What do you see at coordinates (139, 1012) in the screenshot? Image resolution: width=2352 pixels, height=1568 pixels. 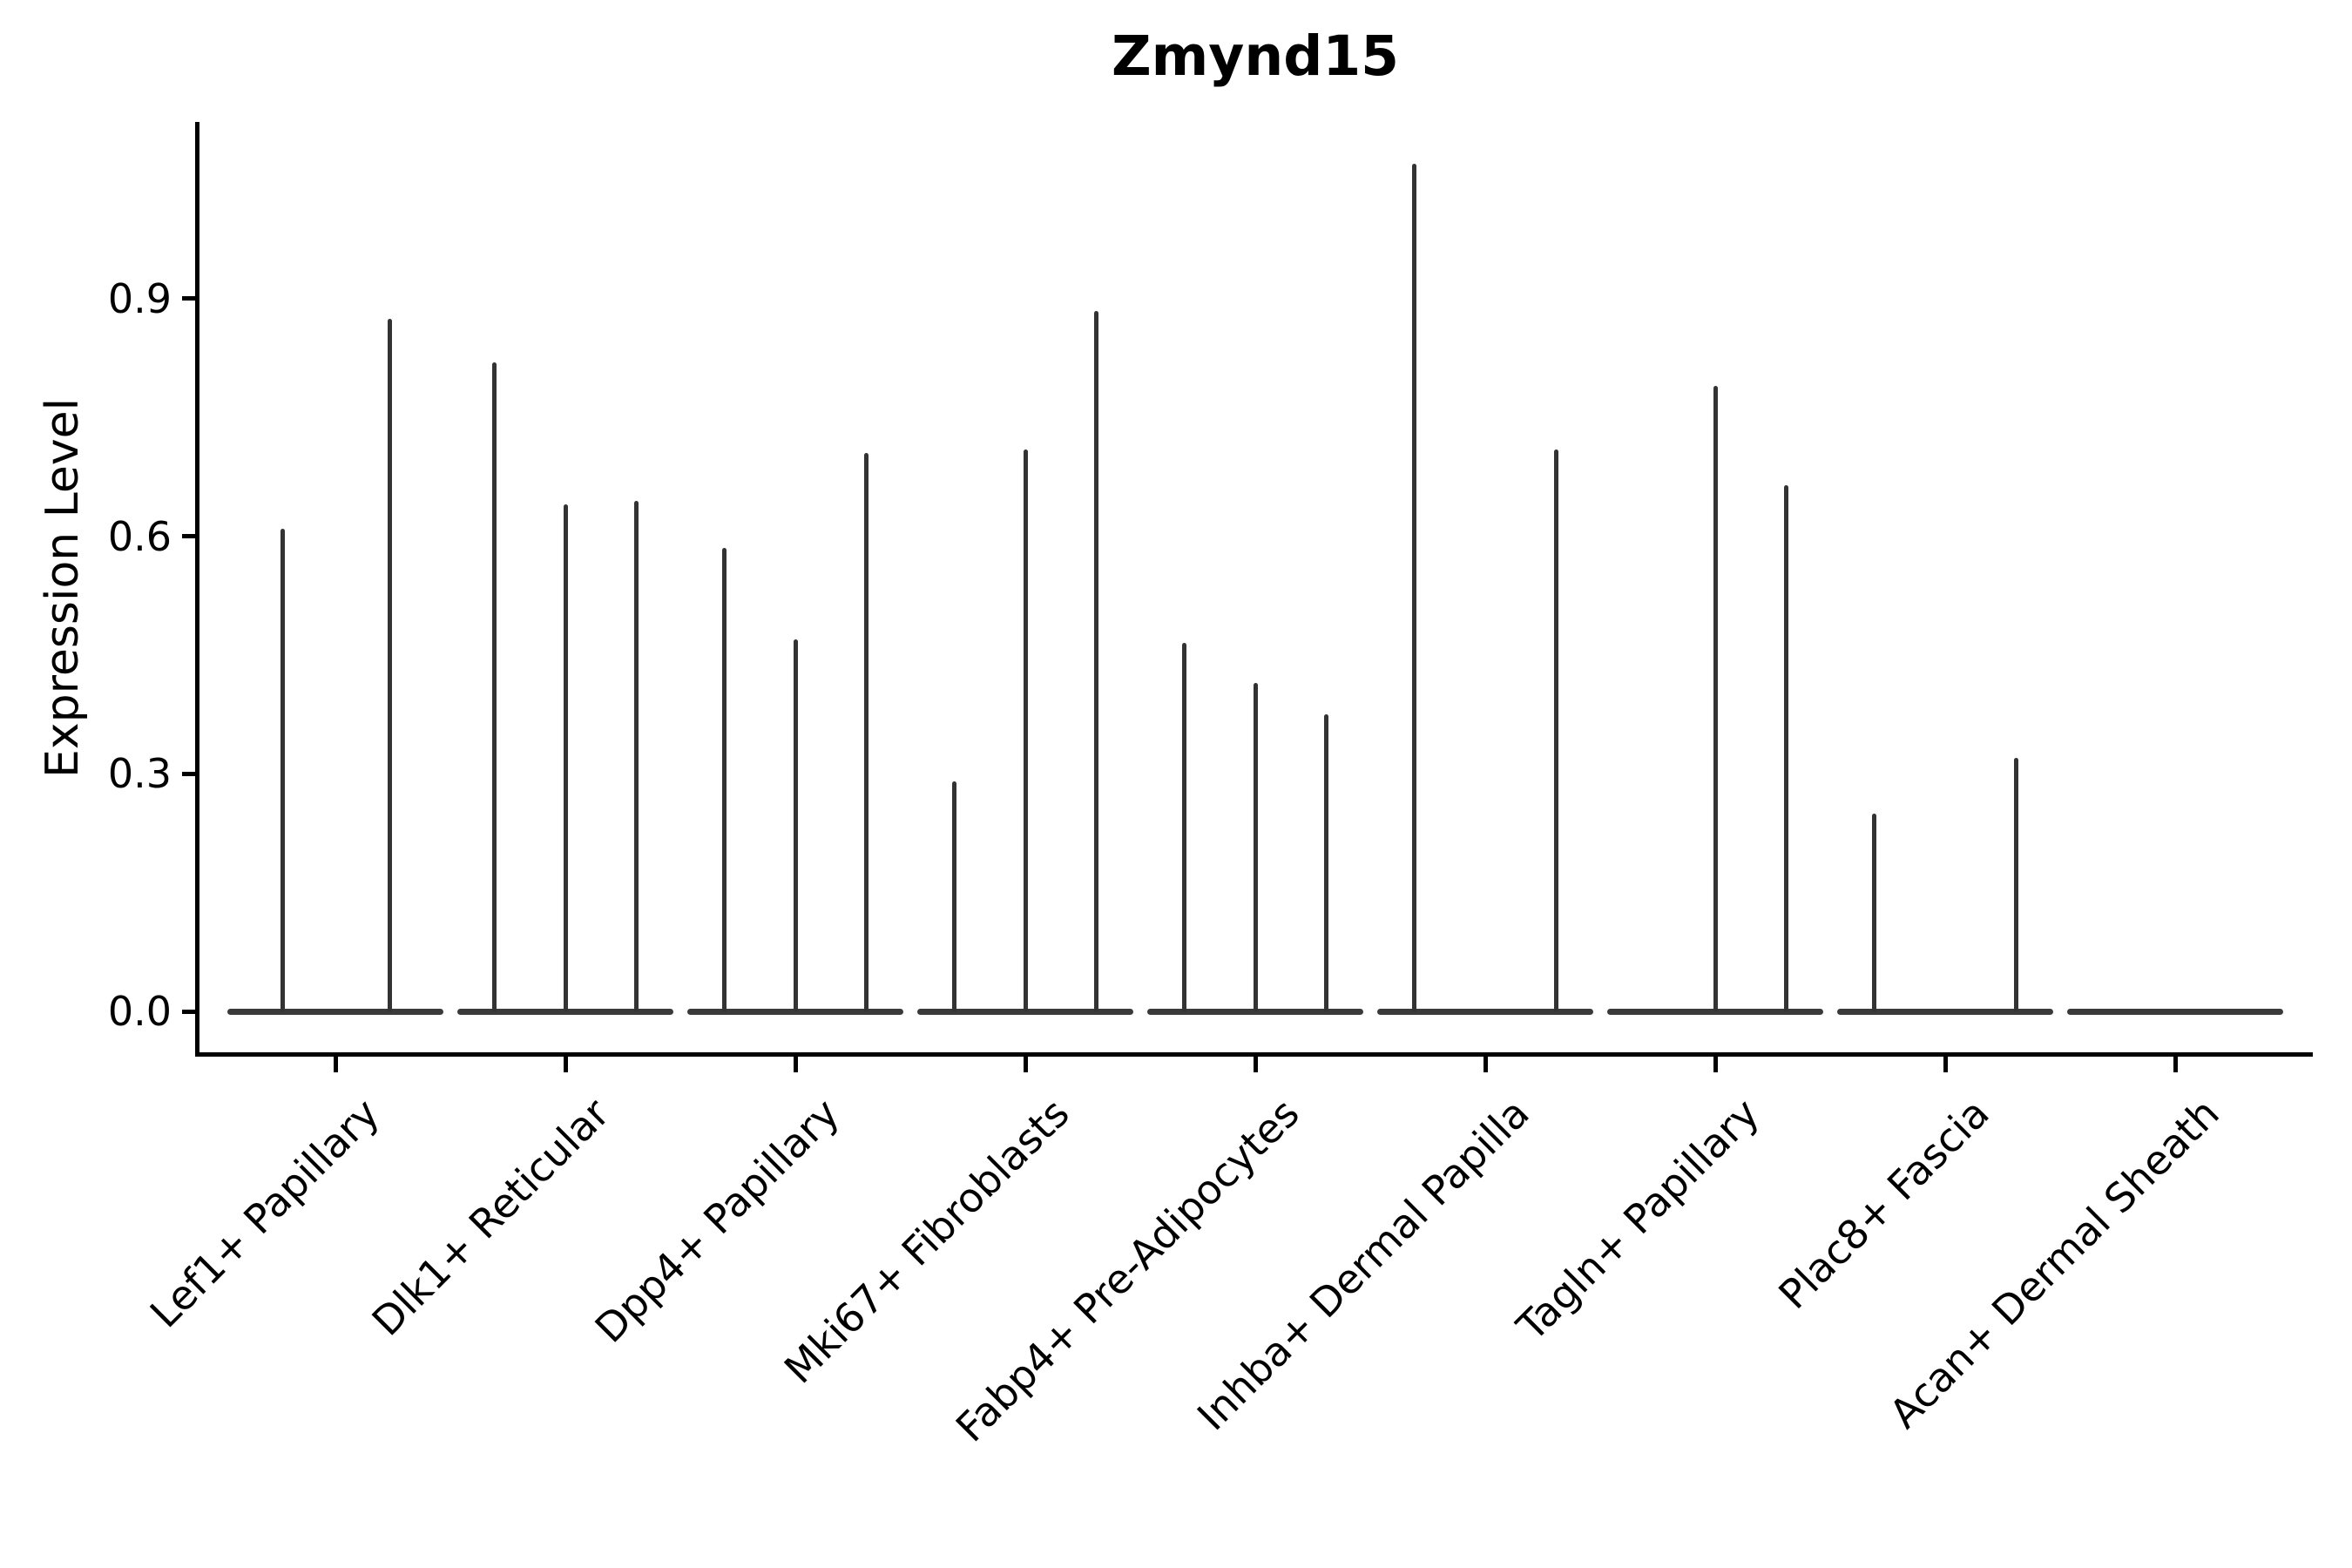 I see `y-tick-label: 0.0` at bounding box center [139, 1012].